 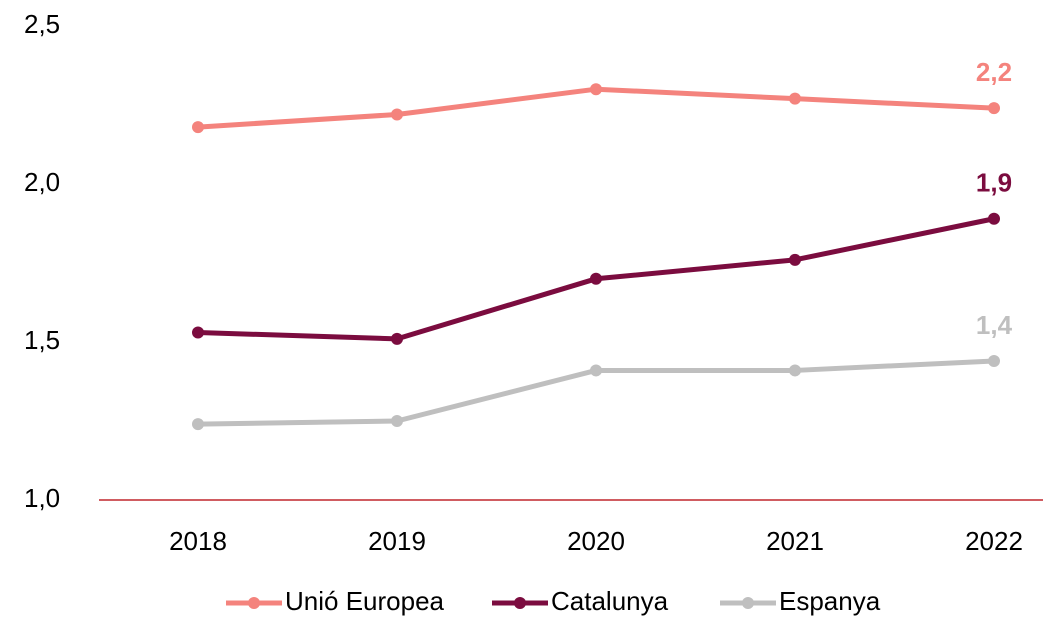 I want to click on data-label: 1,9, so click(x=994, y=183).